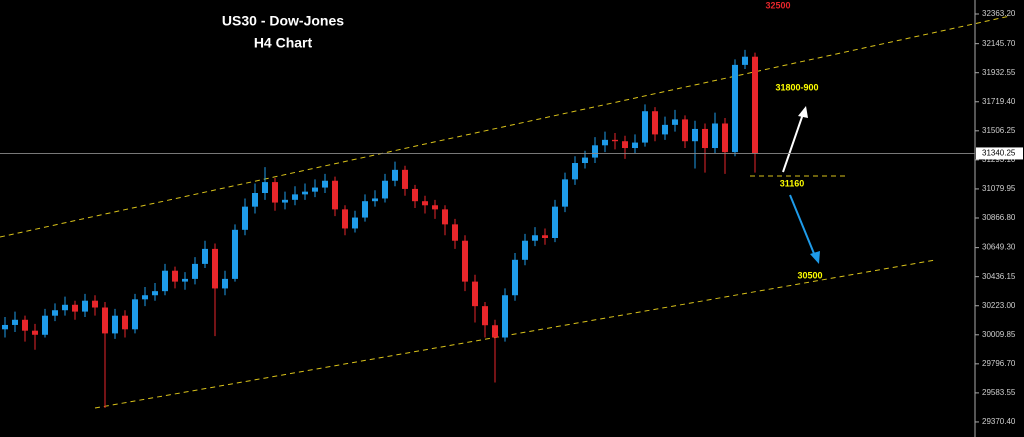  Describe the element at coordinates (999, 101) in the screenshot. I see `y-tick-label: 31719.40` at that location.